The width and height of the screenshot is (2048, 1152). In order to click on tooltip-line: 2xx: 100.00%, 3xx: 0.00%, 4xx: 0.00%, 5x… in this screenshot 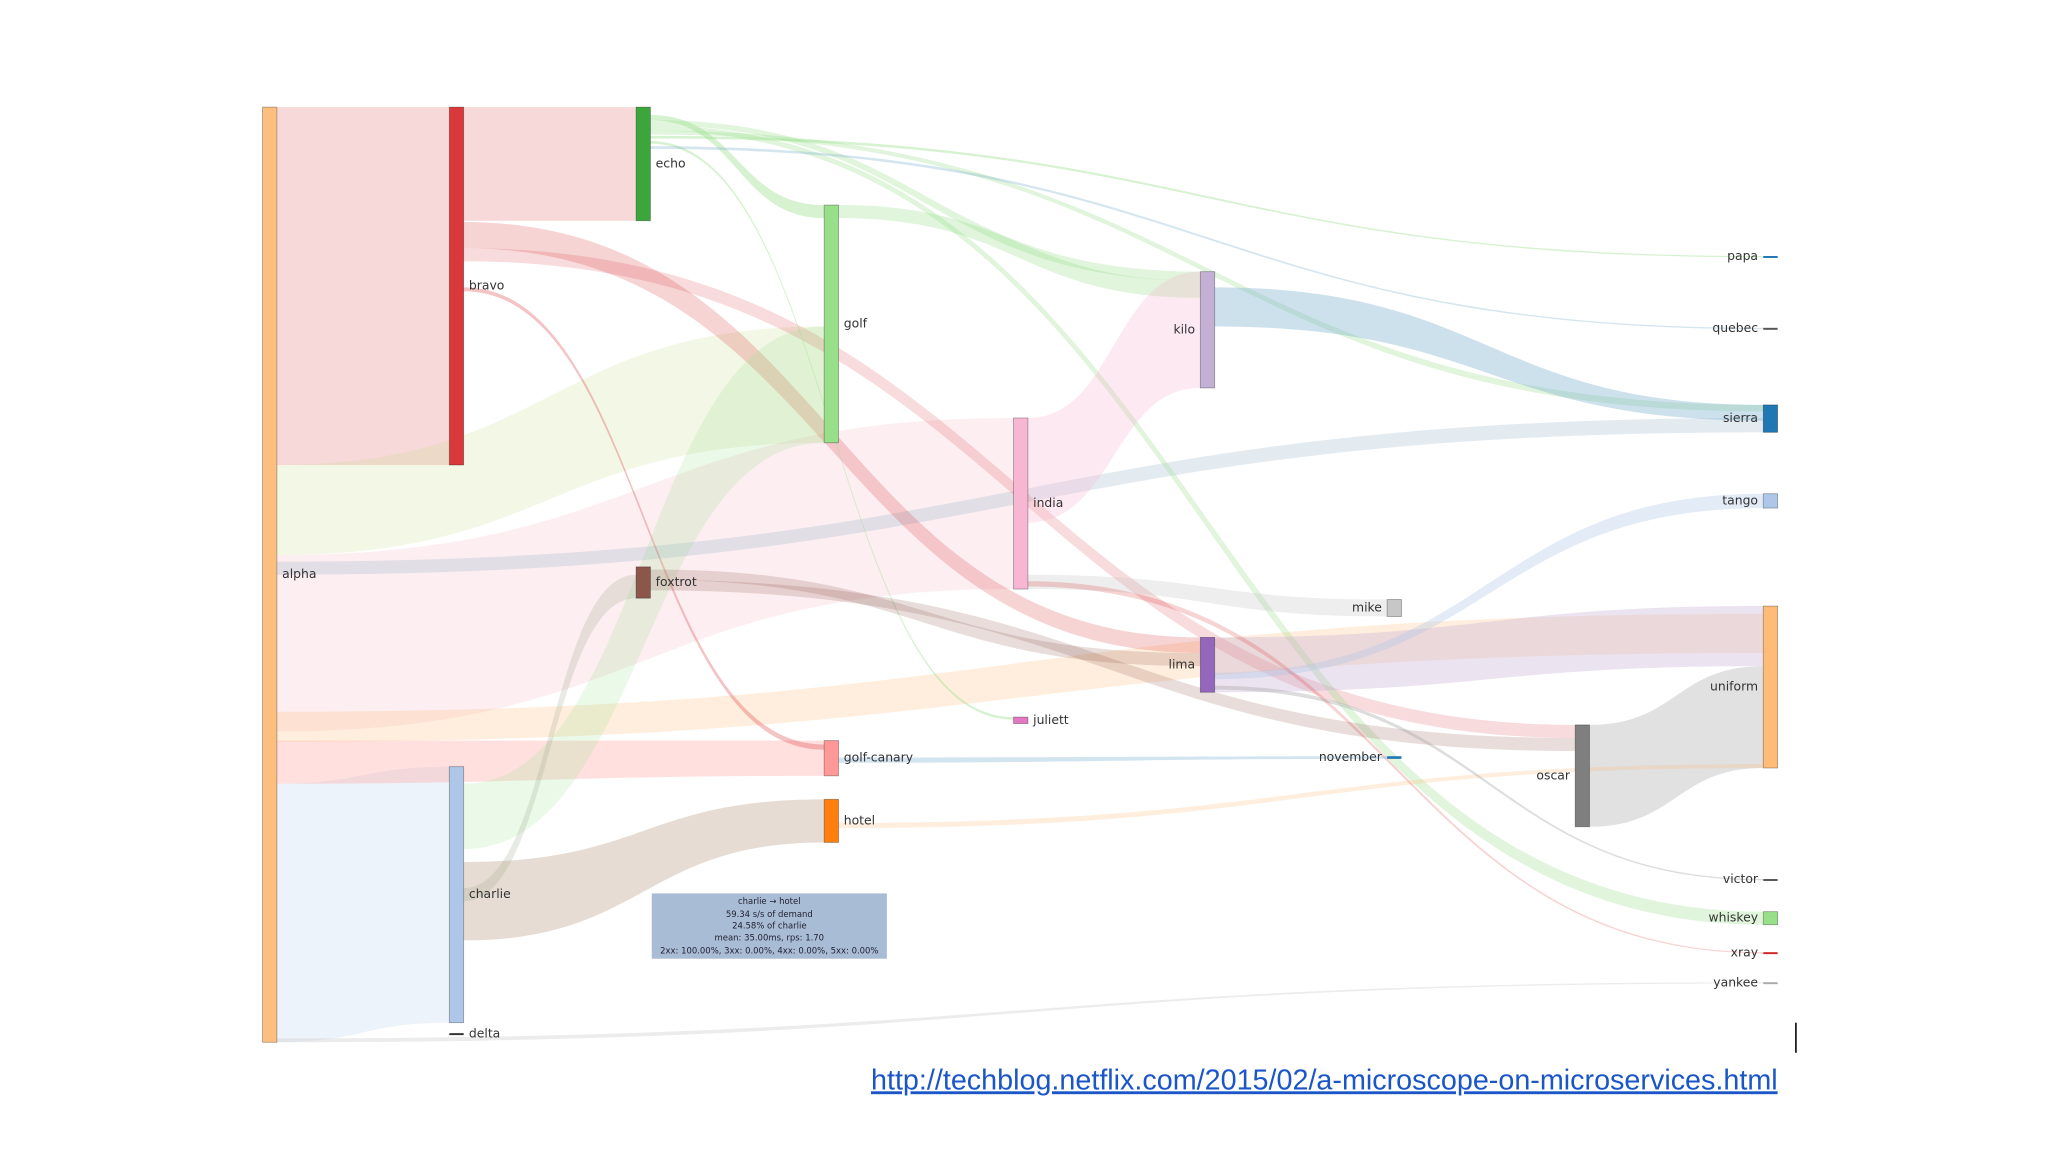, I will do `click(769, 950)`.